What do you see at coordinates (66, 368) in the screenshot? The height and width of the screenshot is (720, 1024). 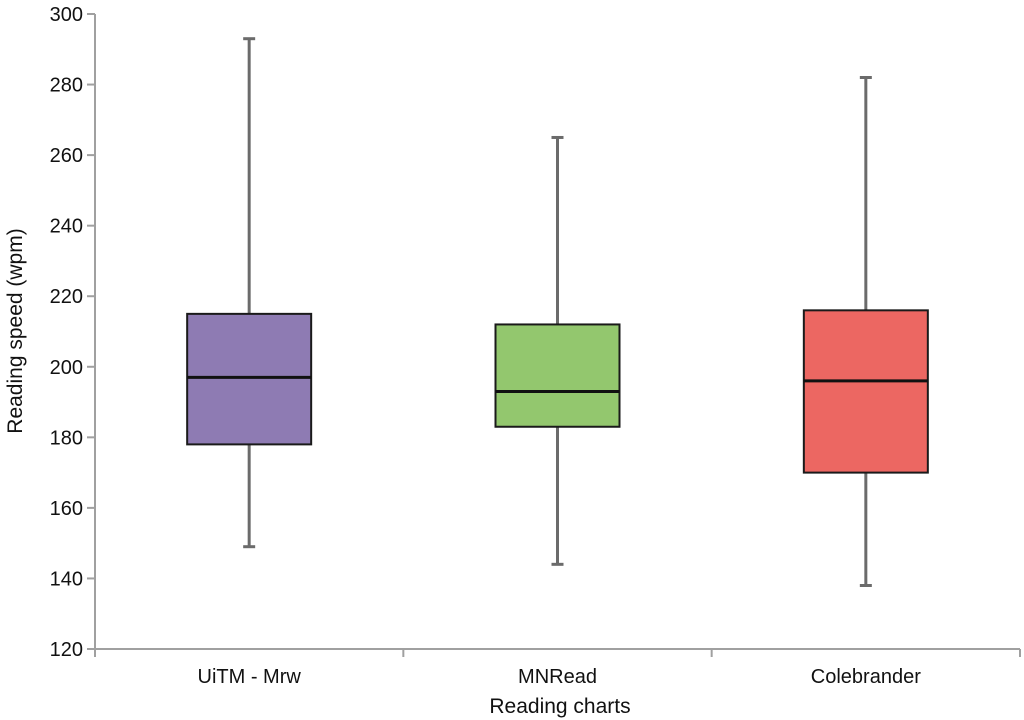 I see `y-tick-label: 200` at bounding box center [66, 368].